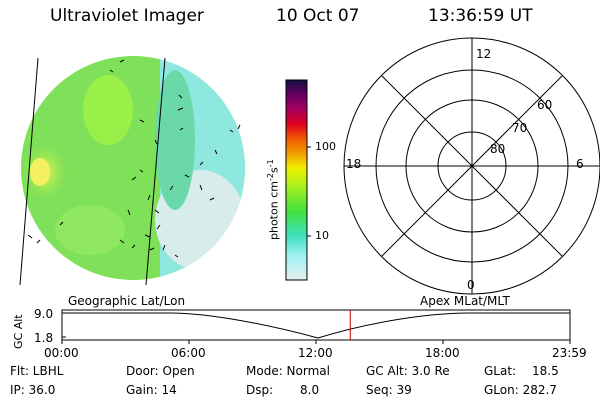  Describe the element at coordinates (465, 301) in the screenshot. I see `timeline-right-label: Apex MLat/MLT` at that location.